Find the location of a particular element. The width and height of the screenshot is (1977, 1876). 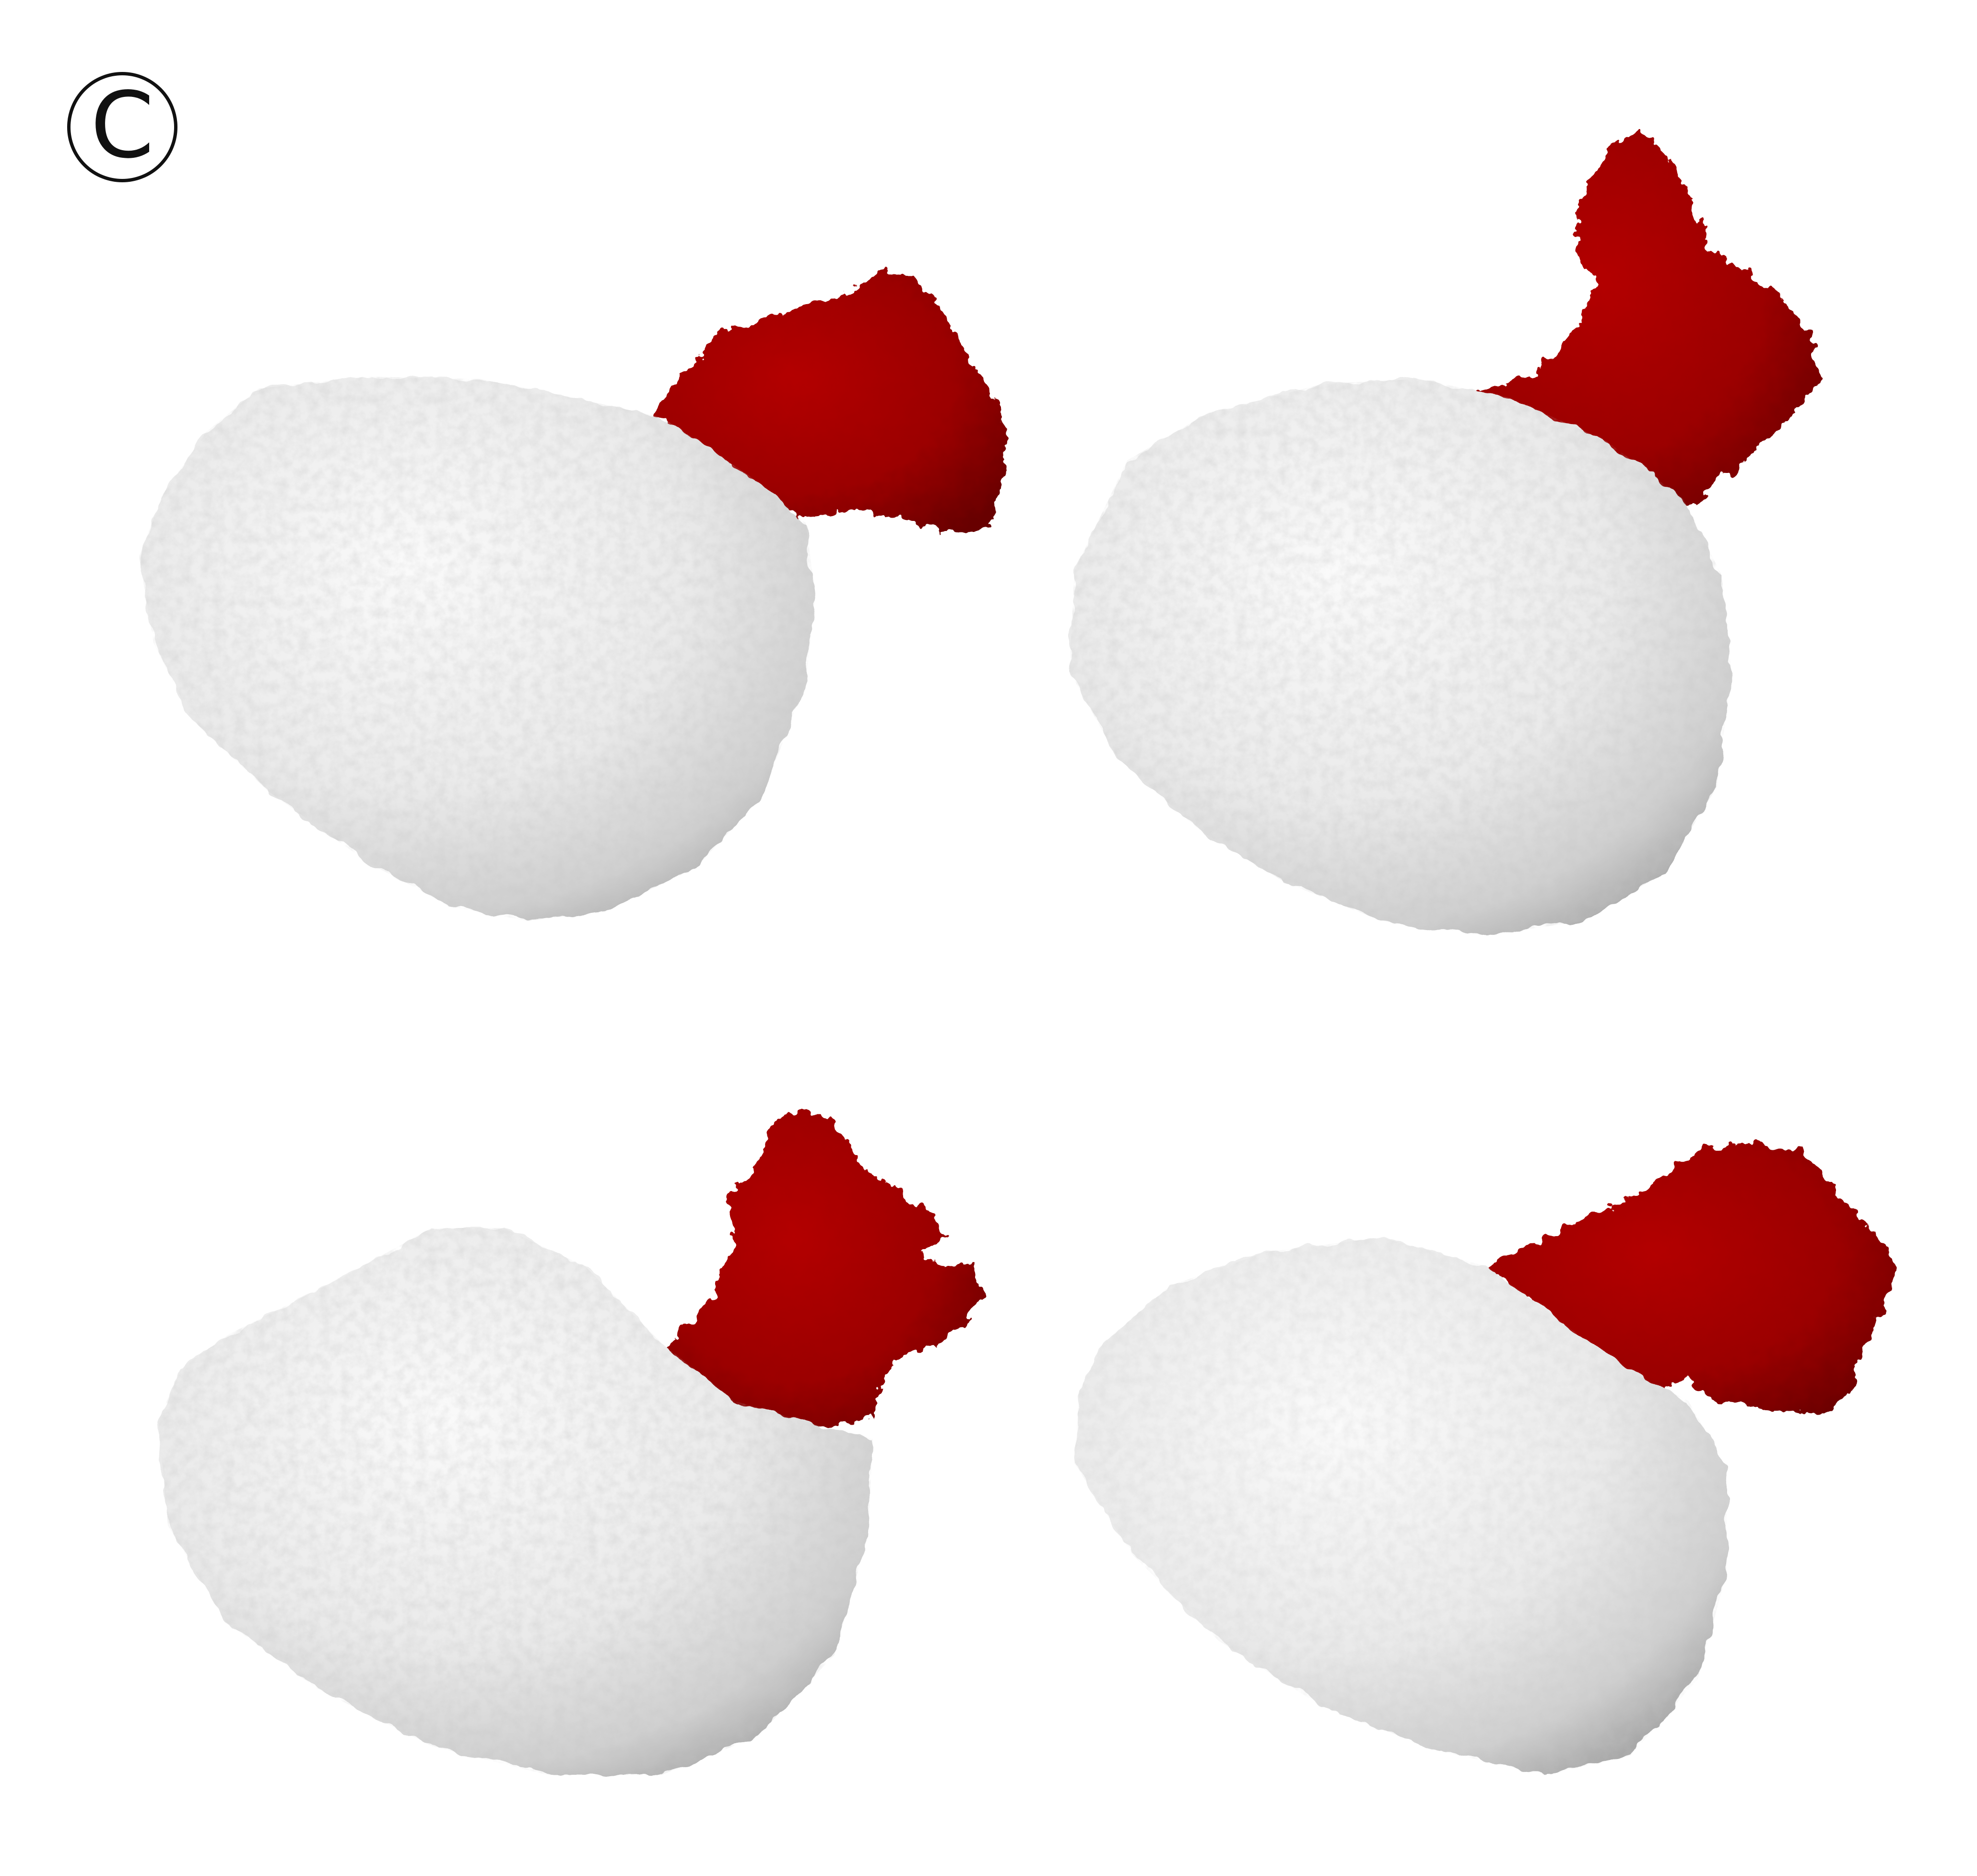

panel-label: C is located at coordinates (122, 127).